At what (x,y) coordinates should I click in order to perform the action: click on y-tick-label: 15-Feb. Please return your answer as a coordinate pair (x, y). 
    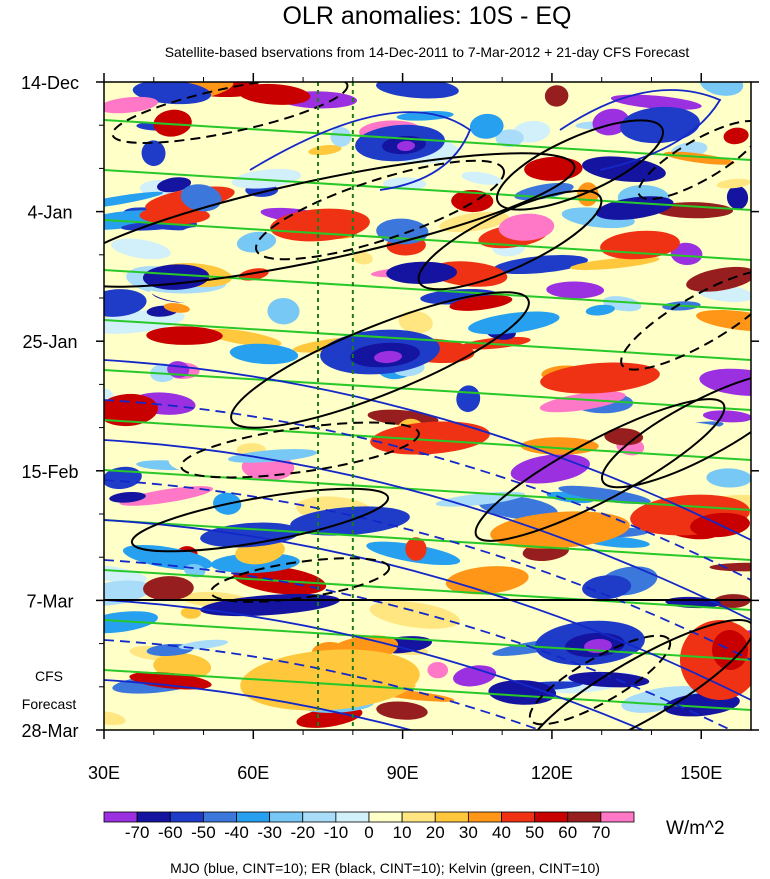
    Looking at the image, I should click on (49, 472).